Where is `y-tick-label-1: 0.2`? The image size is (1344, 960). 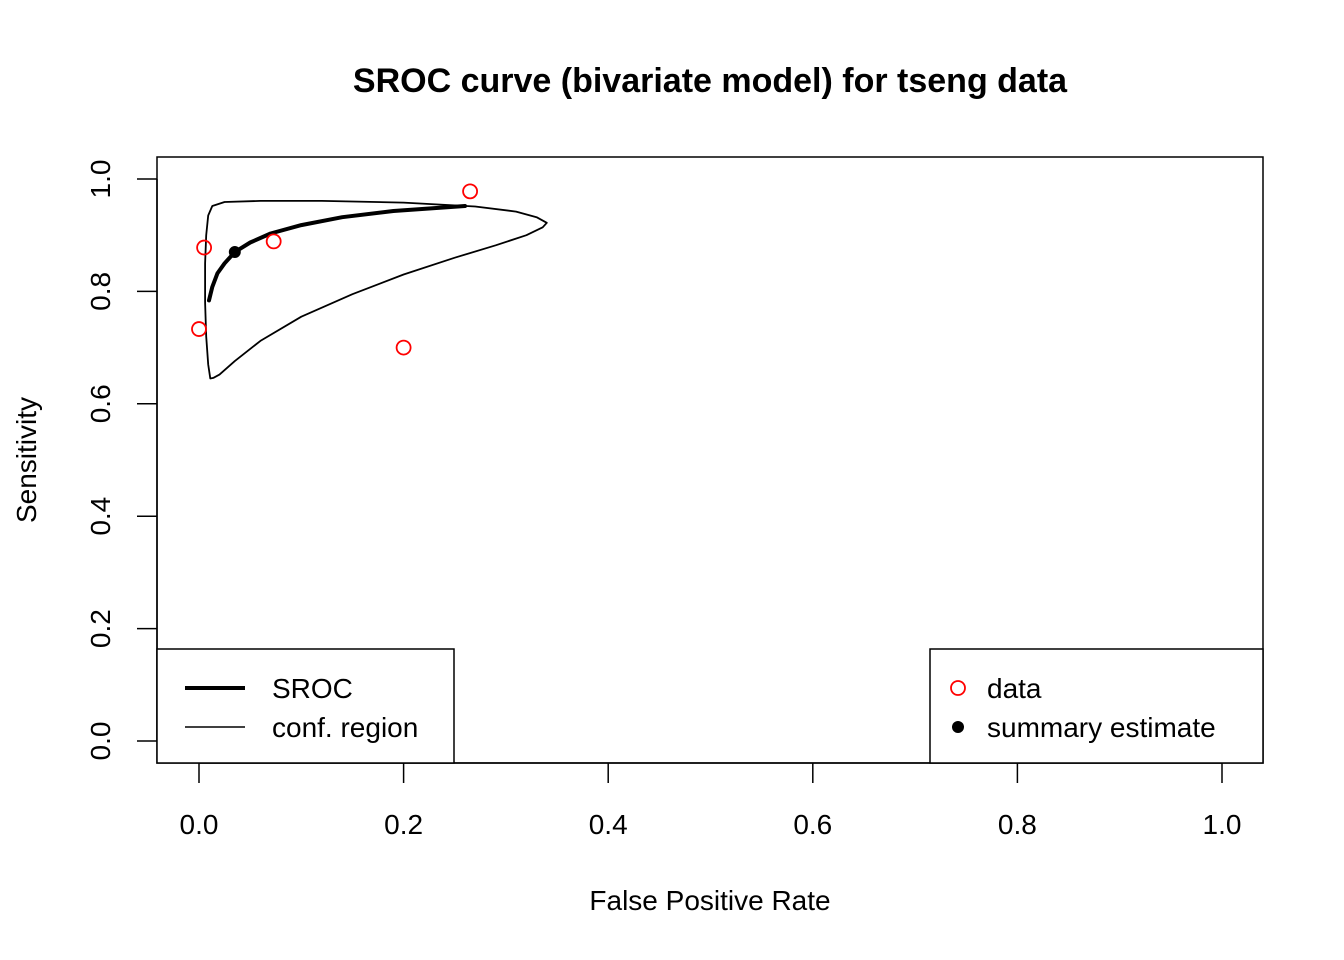 y-tick-label-1: 0.2 is located at coordinates (100, 628).